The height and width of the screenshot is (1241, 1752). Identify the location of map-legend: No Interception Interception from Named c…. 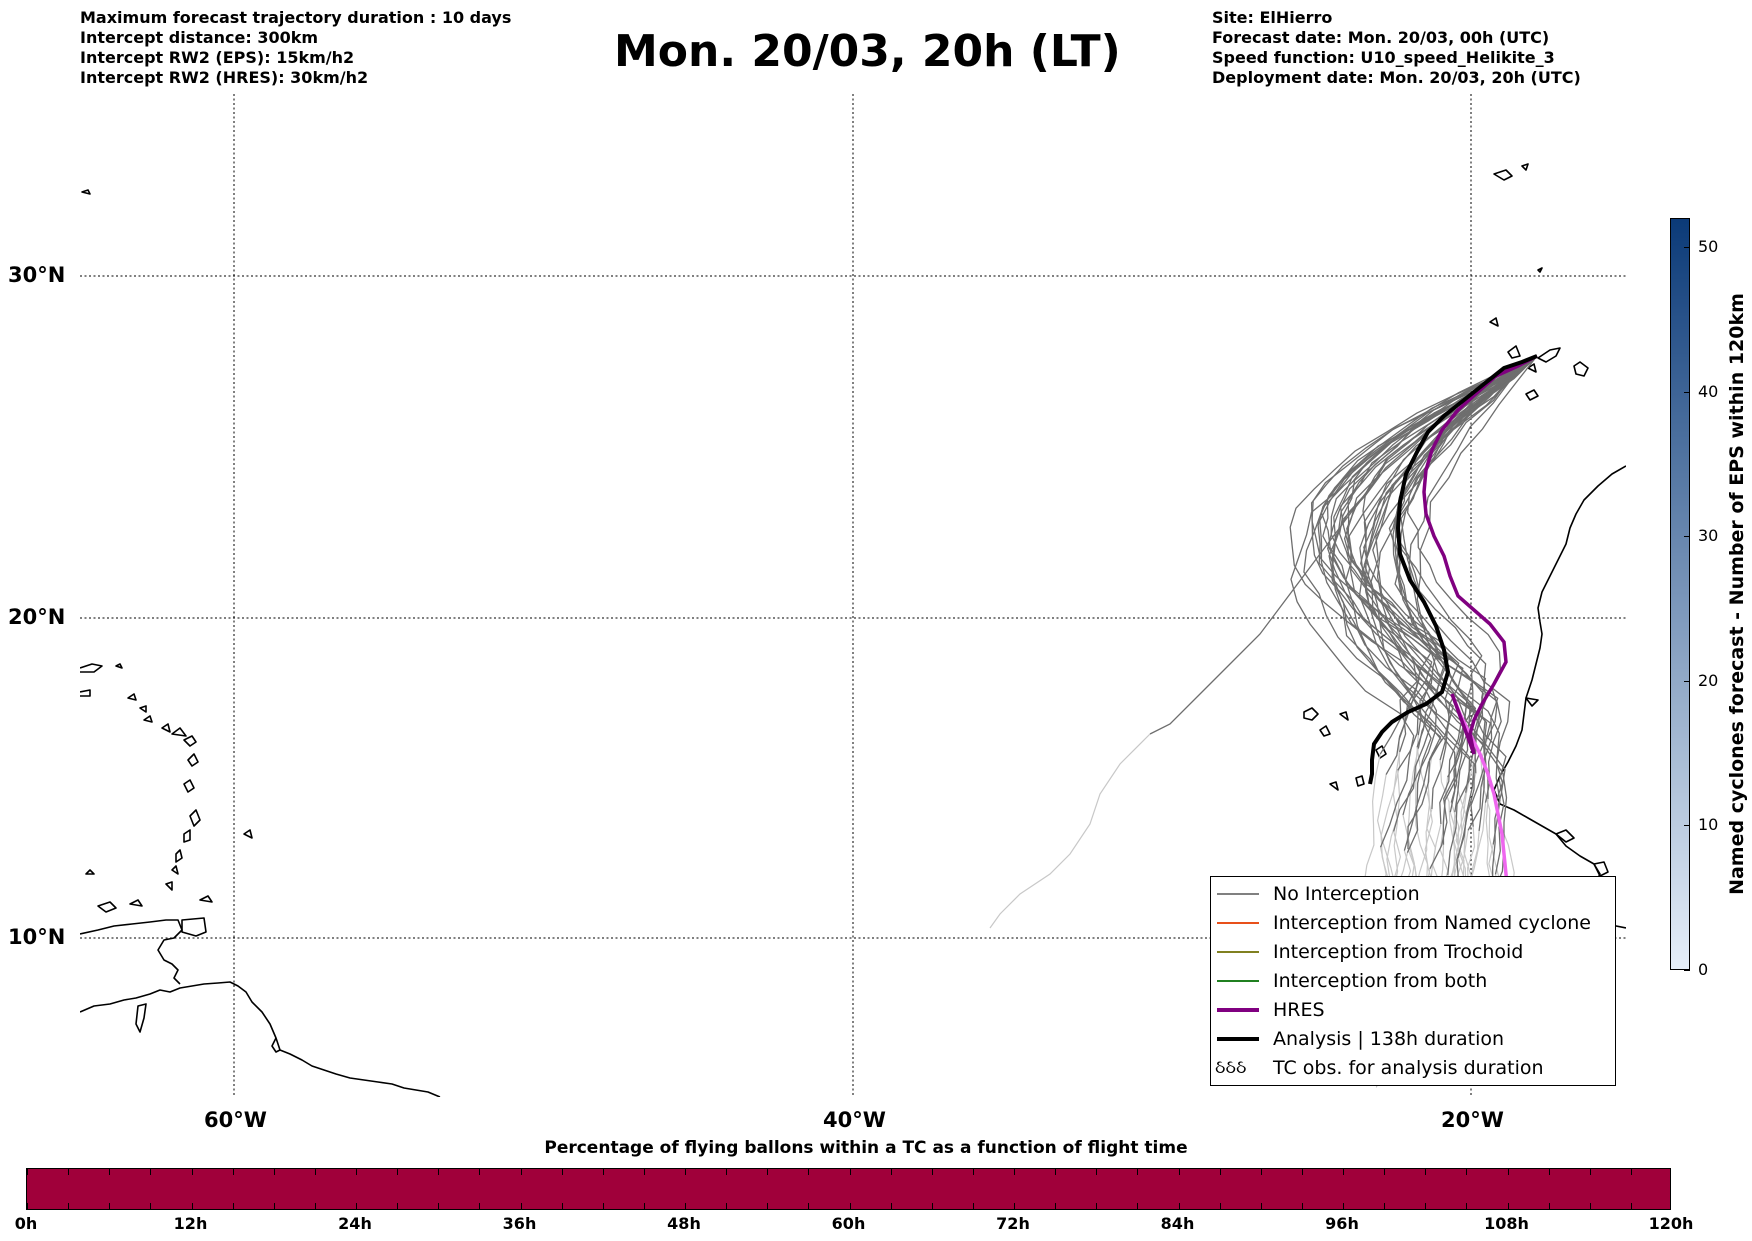
(1413, 981).